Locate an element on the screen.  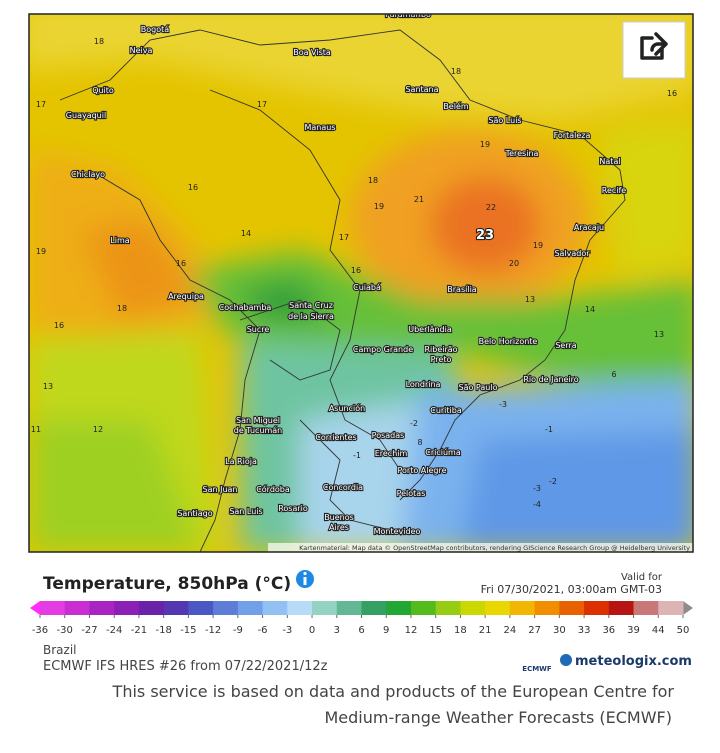
contour-label: -1 is located at coordinates (549, 429).